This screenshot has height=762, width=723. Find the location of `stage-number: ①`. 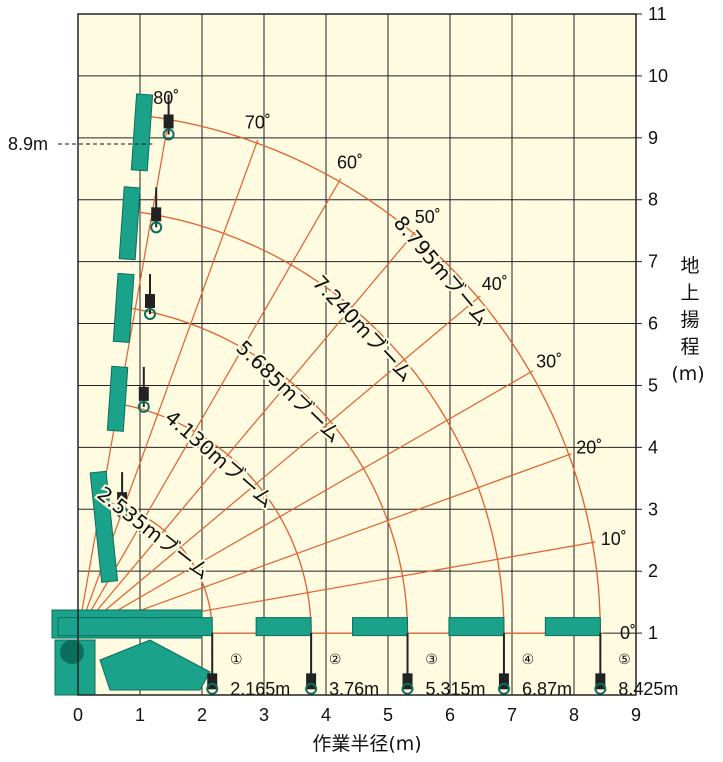

stage-number: ① is located at coordinates (236, 660).